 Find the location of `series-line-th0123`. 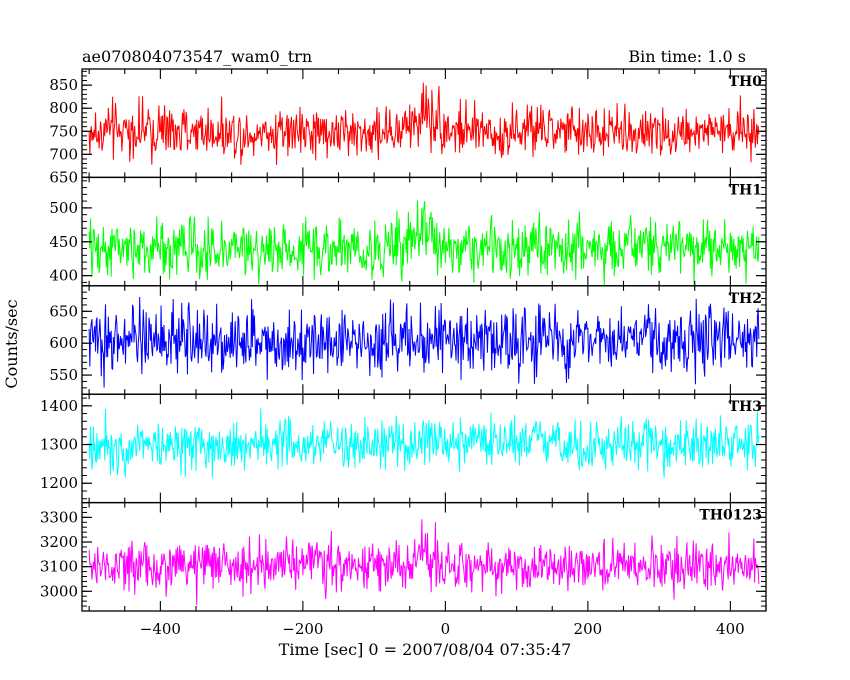

series-line-th0123 is located at coordinates (424, 562).